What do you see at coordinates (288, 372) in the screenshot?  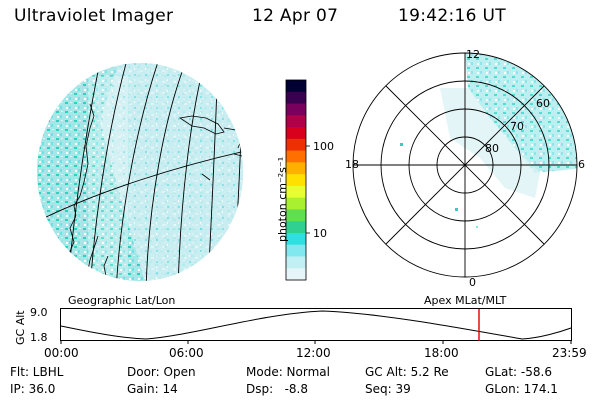 I see `status-mode: Mode: Normal` at bounding box center [288, 372].